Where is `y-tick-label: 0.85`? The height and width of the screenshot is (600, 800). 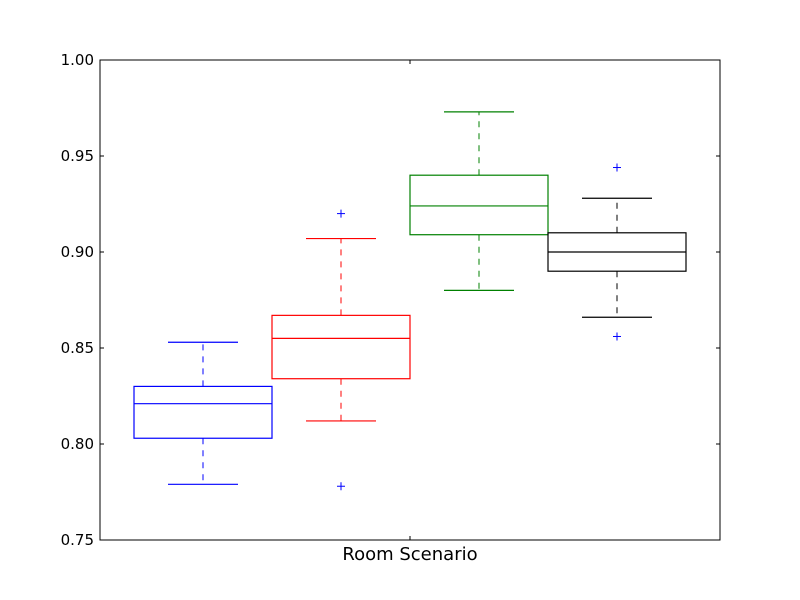 y-tick-label: 0.85 is located at coordinates (77, 348).